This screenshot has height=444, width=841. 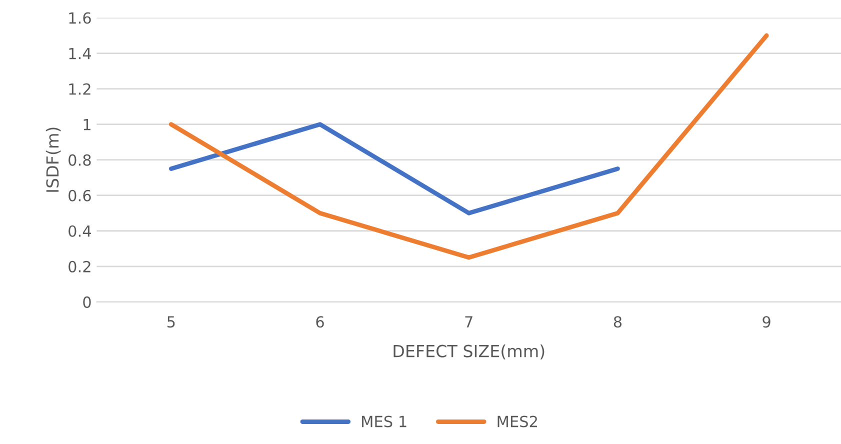 What do you see at coordinates (468, 322) in the screenshot?
I see `x-tick-label: 7` at bounding box center [468, 322].